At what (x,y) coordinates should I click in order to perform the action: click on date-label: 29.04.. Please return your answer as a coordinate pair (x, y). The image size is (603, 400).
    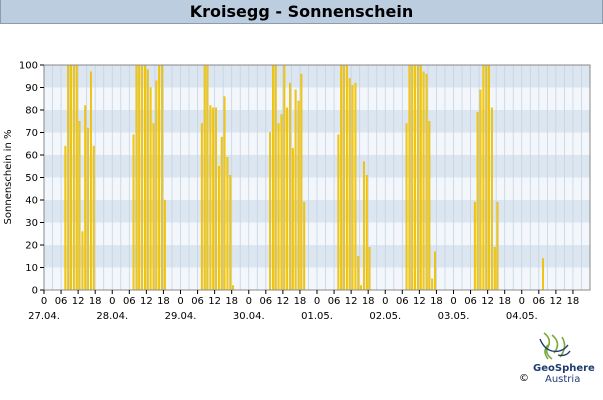
    Looking at the image, I should click on (181, 316).